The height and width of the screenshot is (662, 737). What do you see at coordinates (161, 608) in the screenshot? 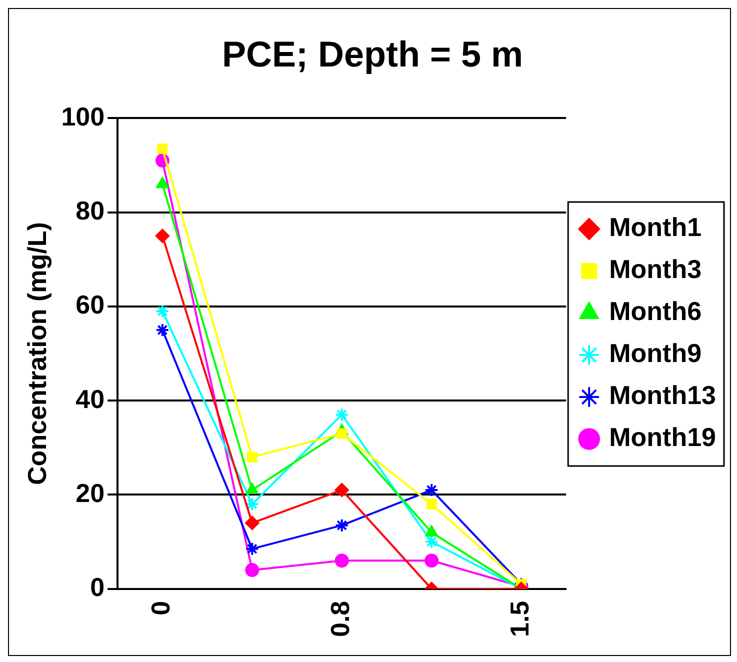
I see `x-tick-label: 0` at bounding box center [161, 608].